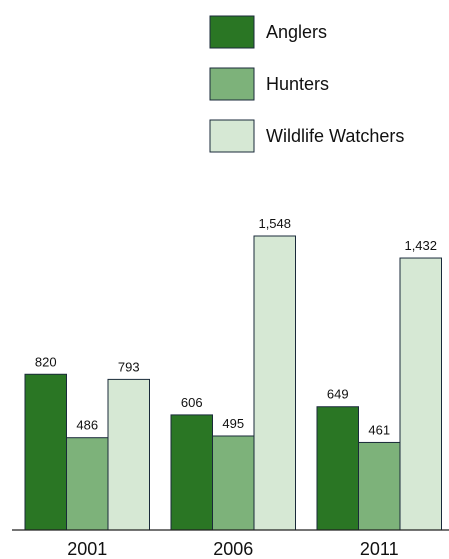  I want to click on legend-swatch-hunters, so click(232, 84).